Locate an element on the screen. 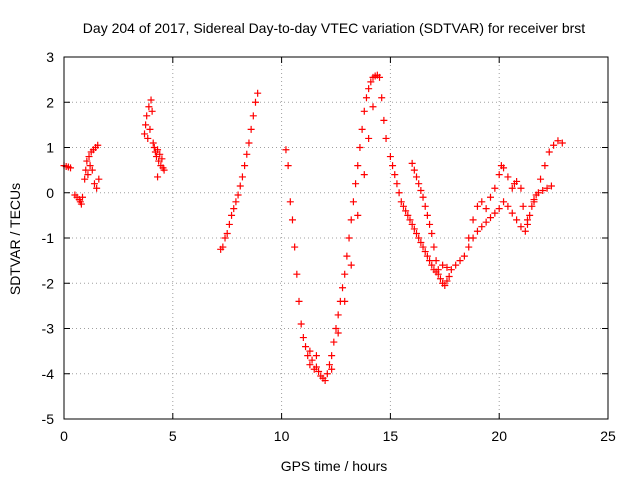 This screenshot has width=640, height=480. y-tick-label: 1 is located at coordinates (50, 148).